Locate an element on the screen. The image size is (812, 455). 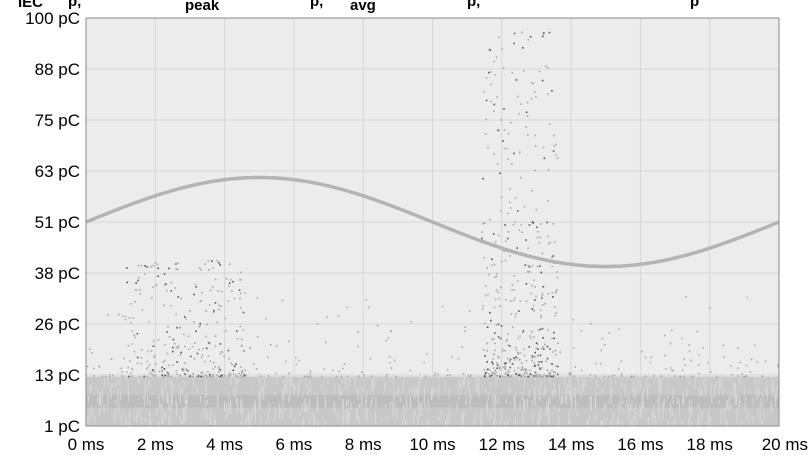
y-tick-label: 38 pC is located at coordinates (57, 273).